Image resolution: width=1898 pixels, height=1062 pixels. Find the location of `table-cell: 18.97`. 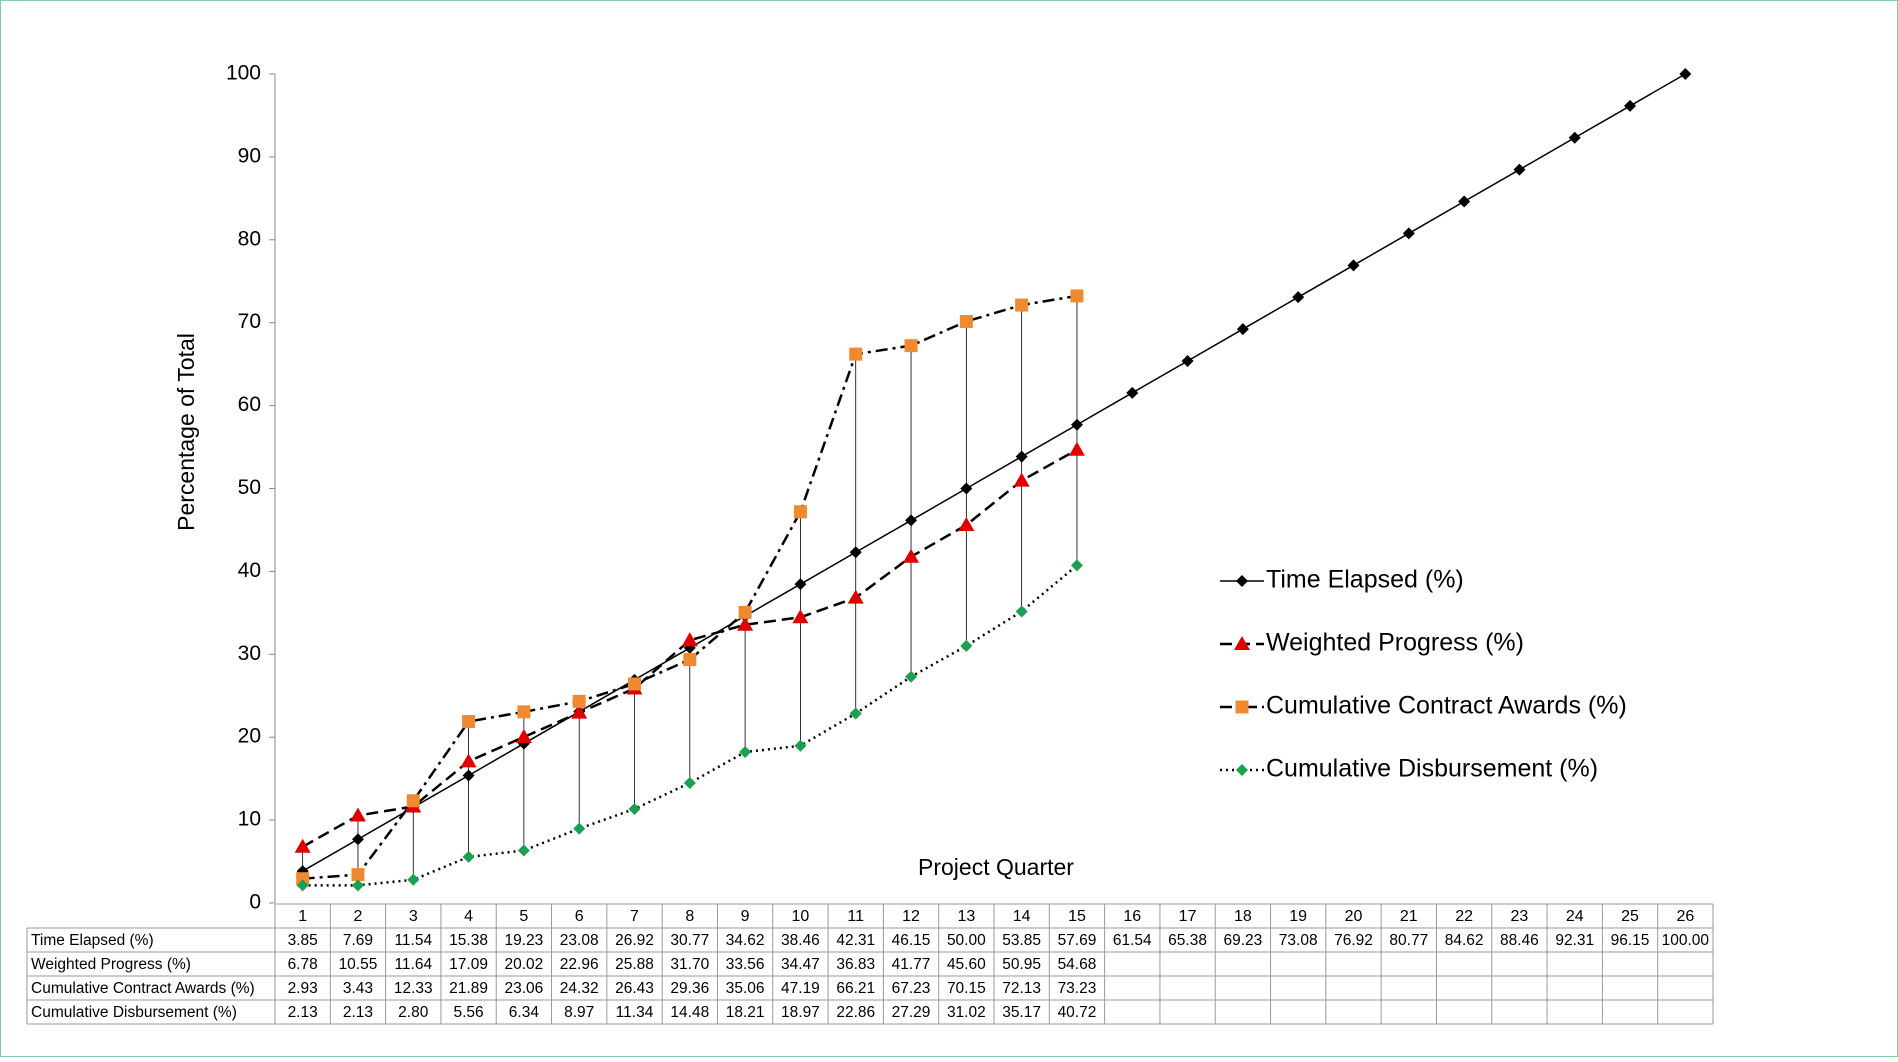

table-cell: 18.97 is located at coordinates (800, 1012).